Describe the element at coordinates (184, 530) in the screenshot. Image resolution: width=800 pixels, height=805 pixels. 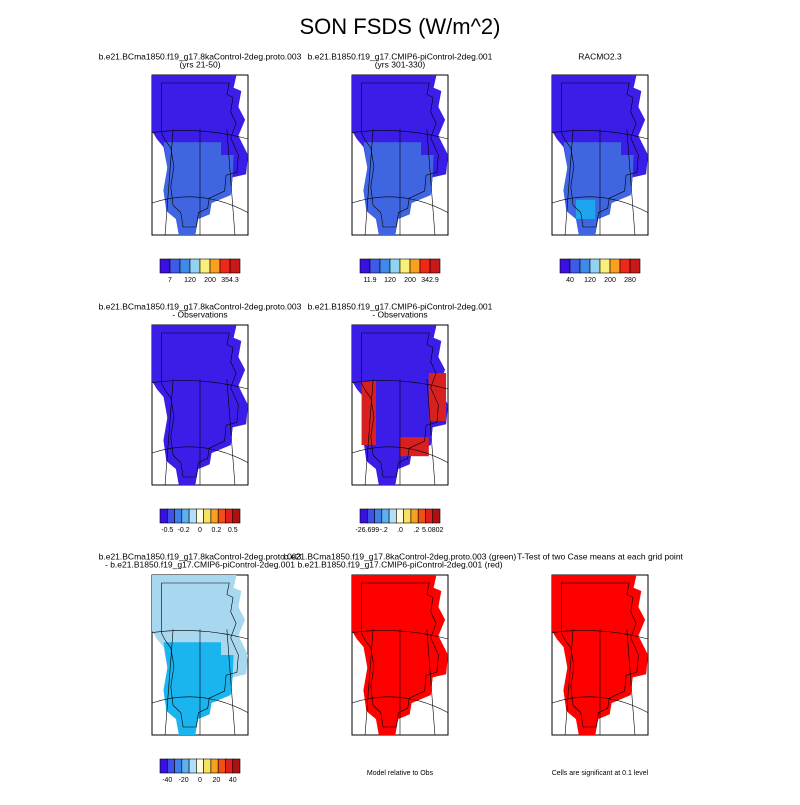
I see `colorbar-label: -0.2` at that location.